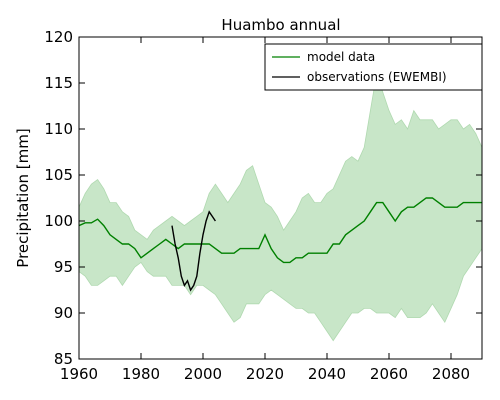  Describe the element at coordinates (377, 77) in the screenshot. I see `legend-label-observations: observations (EWEMBI)` at that location.